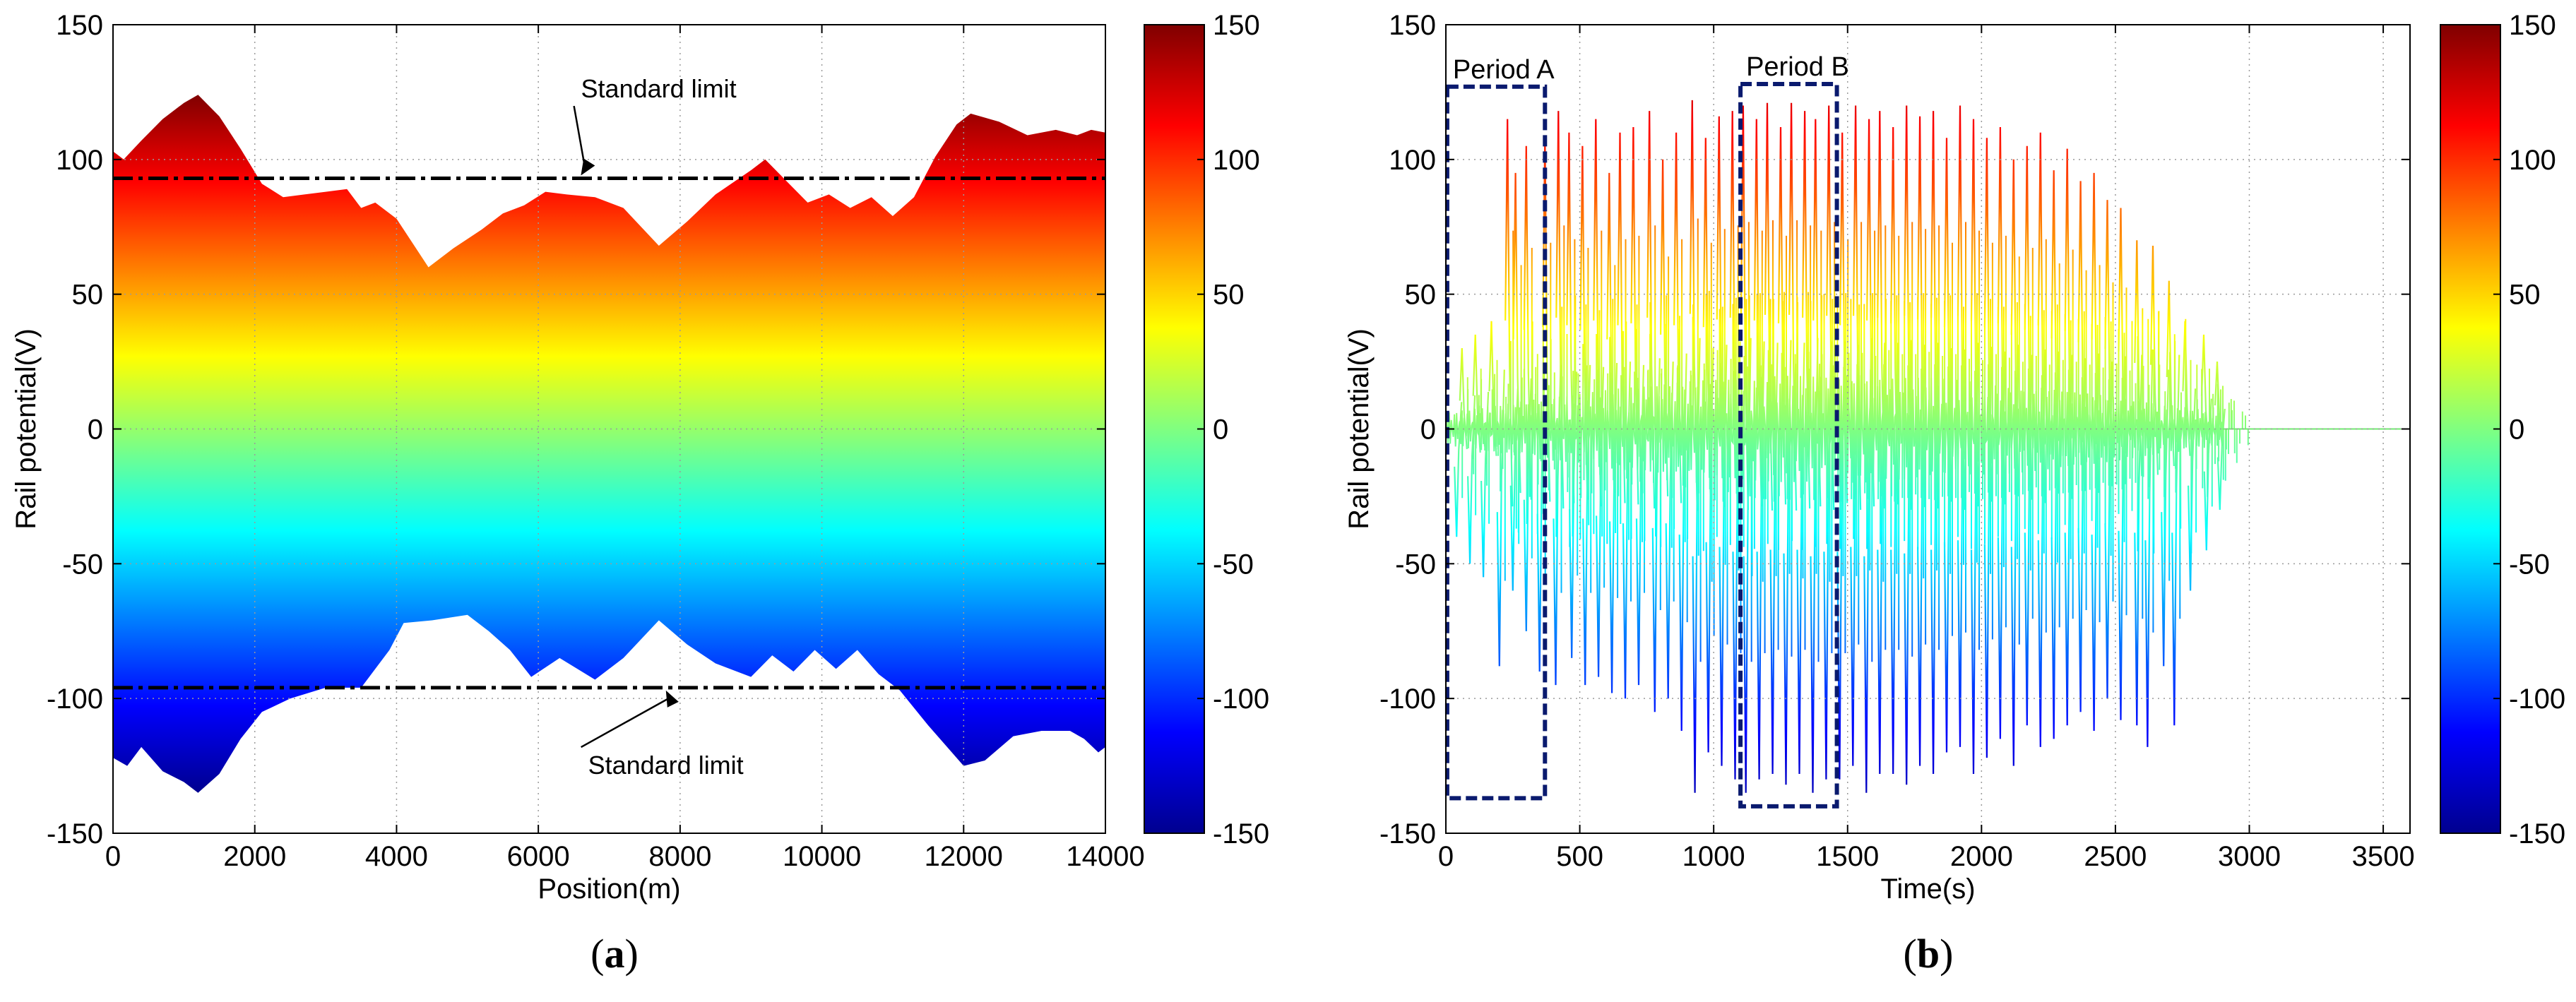  Describe the element at coordinates (1504, 70) in the screenshot. I see `period-label-0: Period A` at that location.